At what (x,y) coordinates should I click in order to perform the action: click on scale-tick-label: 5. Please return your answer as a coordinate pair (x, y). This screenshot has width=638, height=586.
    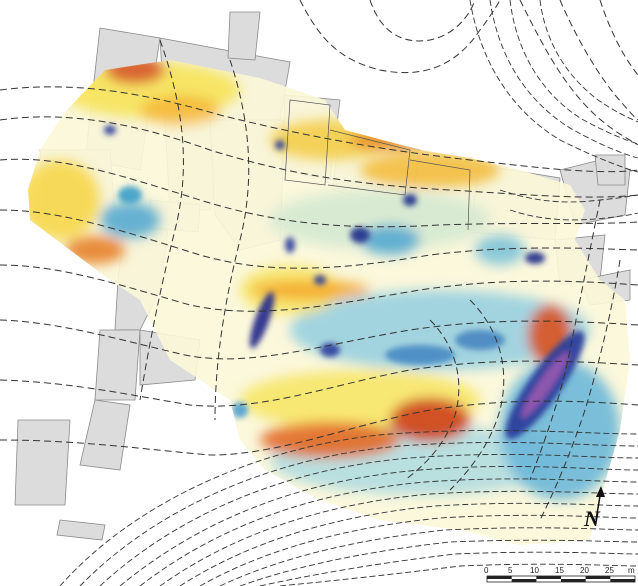
    Looking at the image, I should click on (510, 570).